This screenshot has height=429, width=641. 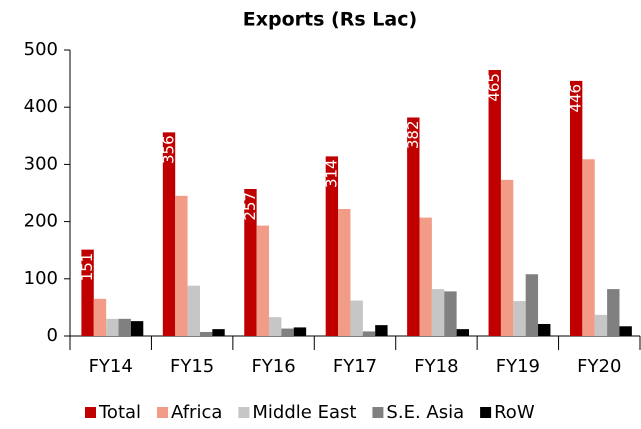 What do you see at coordinates (169, 149) in the screenshot?
I see `data-label: 356` at bounding box center [169, 149].